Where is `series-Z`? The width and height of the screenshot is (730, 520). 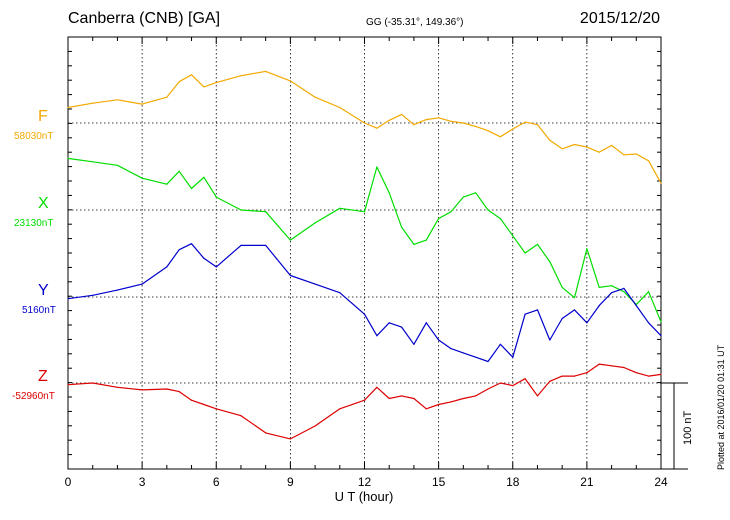 series-Z is located at coordinates (364, 401).